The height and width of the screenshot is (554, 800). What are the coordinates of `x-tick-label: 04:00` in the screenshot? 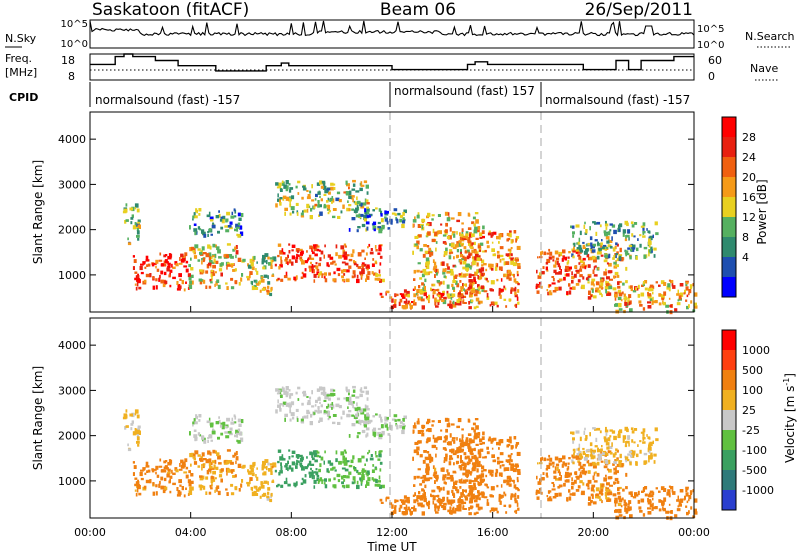 It's located at (191, 532).